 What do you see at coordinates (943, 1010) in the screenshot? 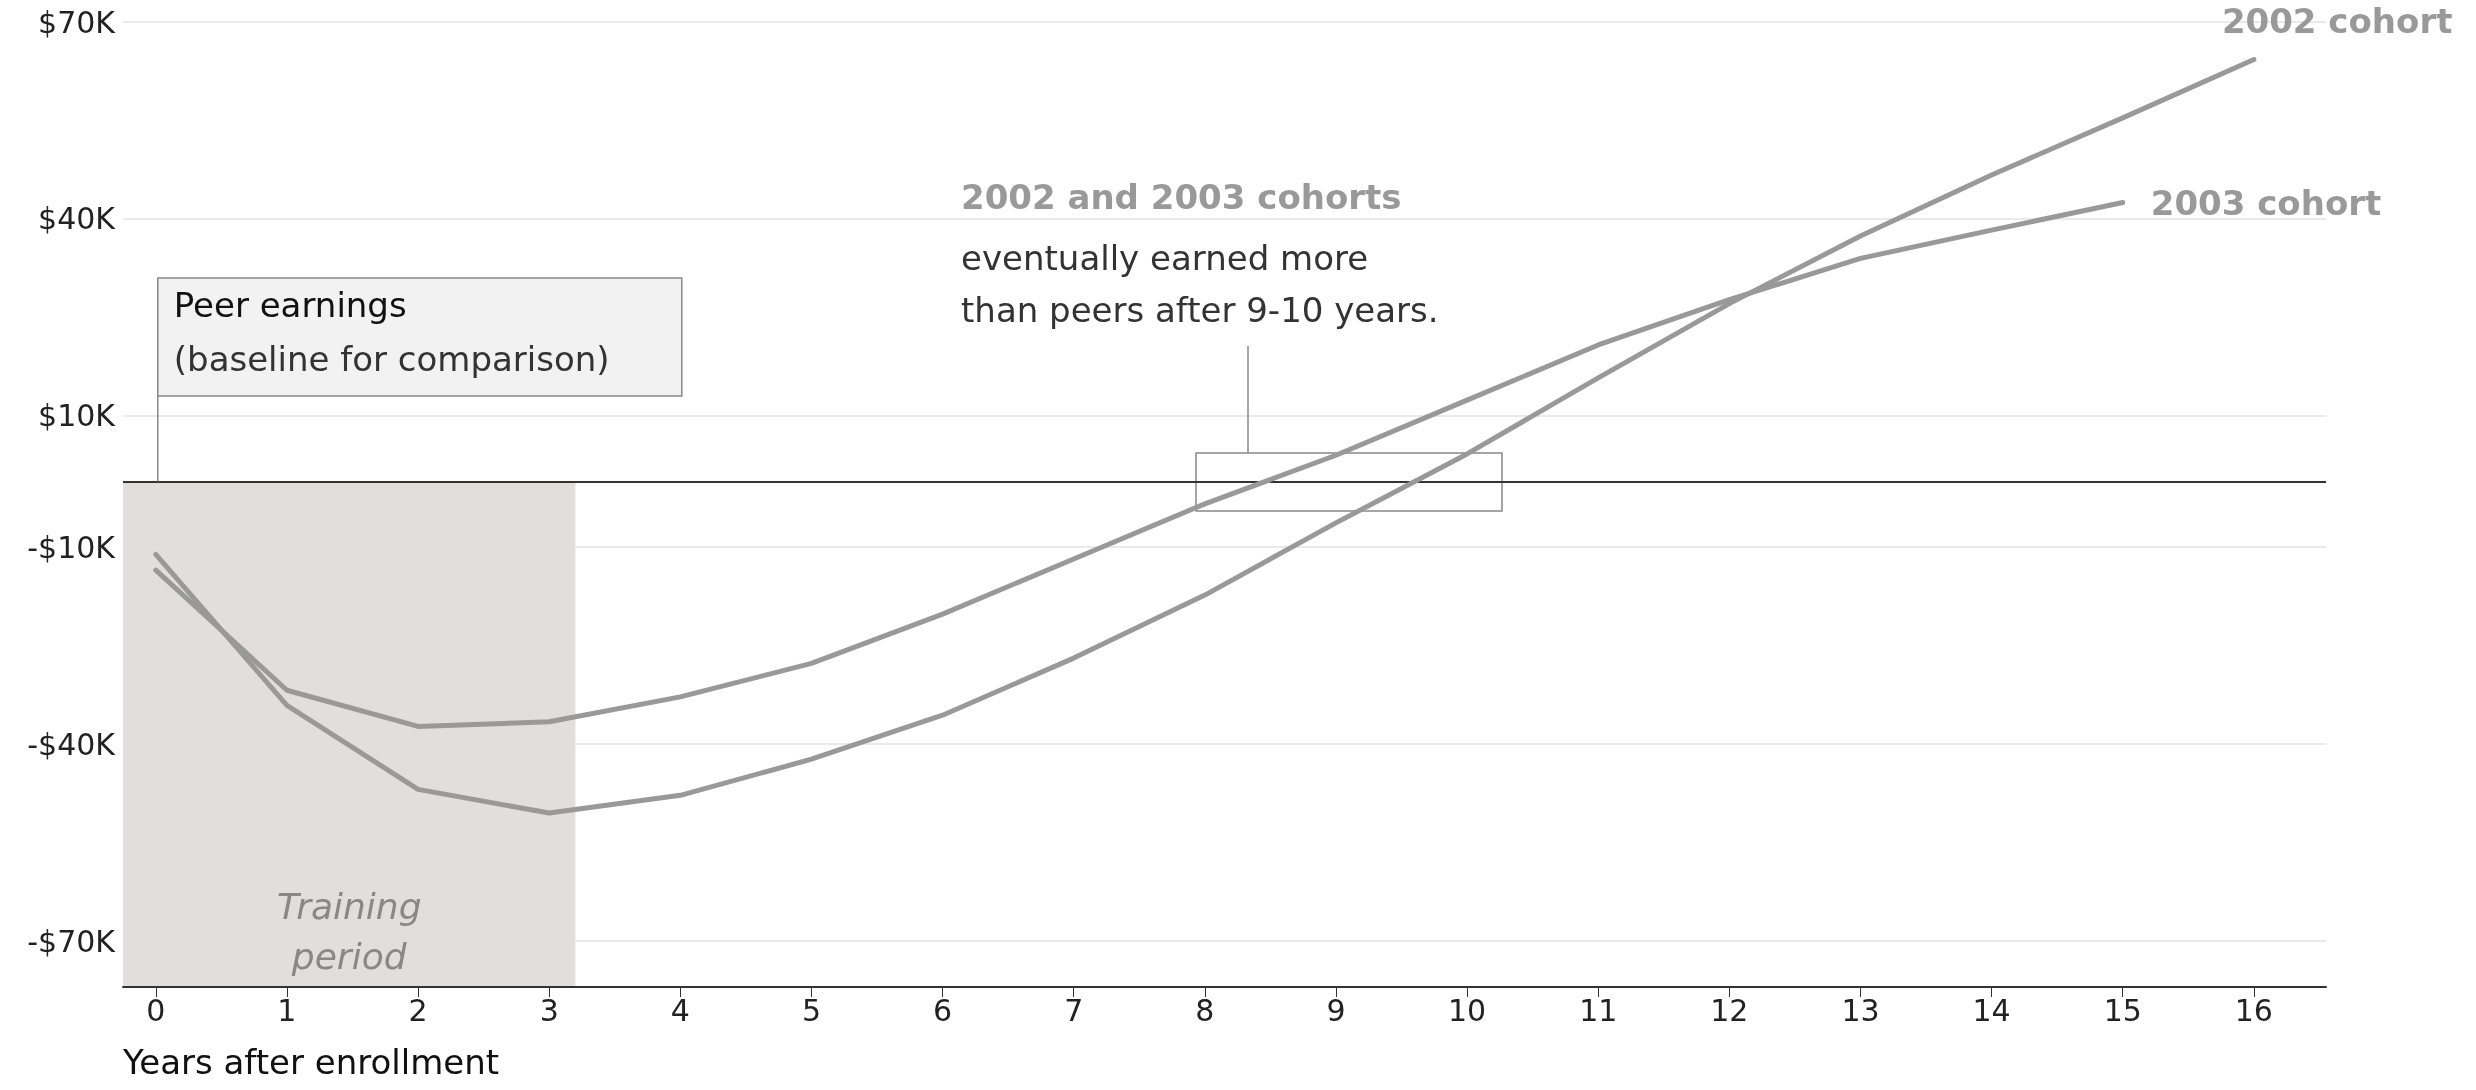
I see `x-tick-label: 6` at bounding box center [943, 1010].